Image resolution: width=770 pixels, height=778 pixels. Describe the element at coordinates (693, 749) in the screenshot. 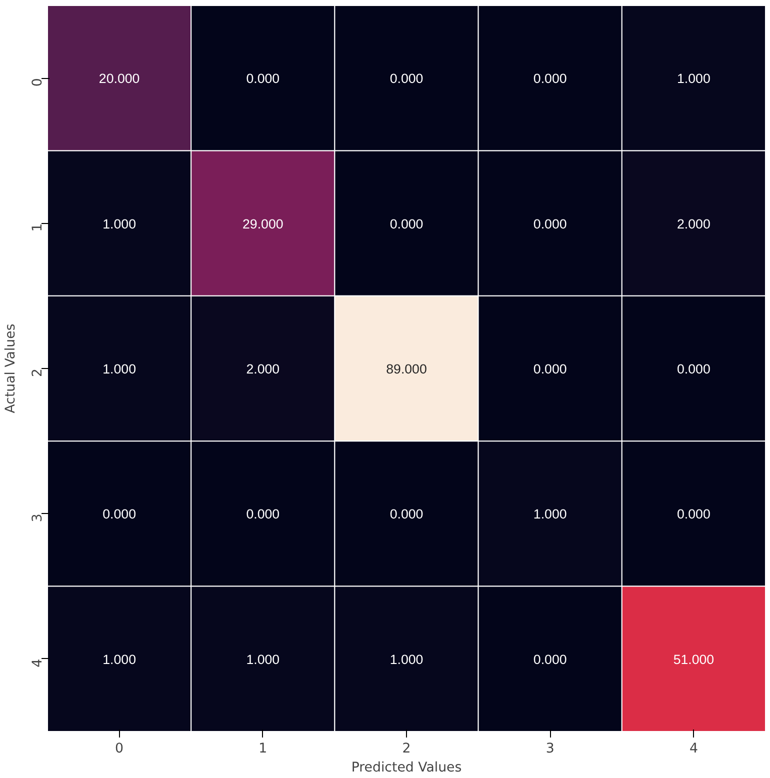

I see `x-tick-label: 4` at that location.